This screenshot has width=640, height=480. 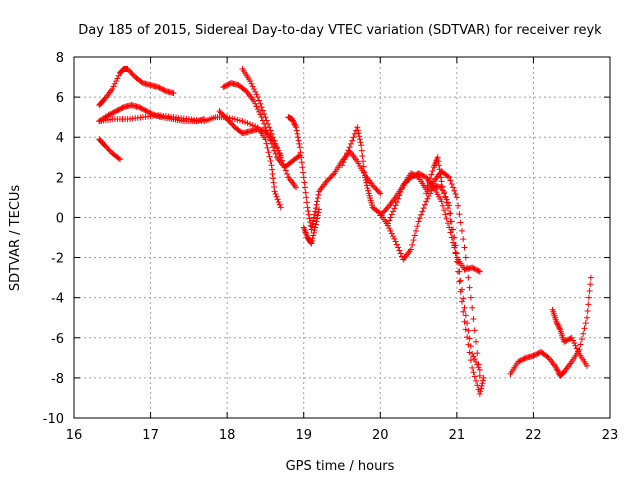 I want to click on y-tick-label: -2, so click(x=57, y=259).